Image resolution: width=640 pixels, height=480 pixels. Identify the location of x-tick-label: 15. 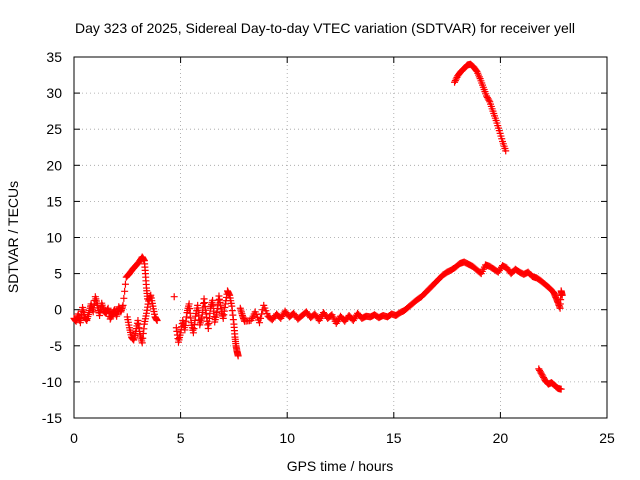
(394, 438).